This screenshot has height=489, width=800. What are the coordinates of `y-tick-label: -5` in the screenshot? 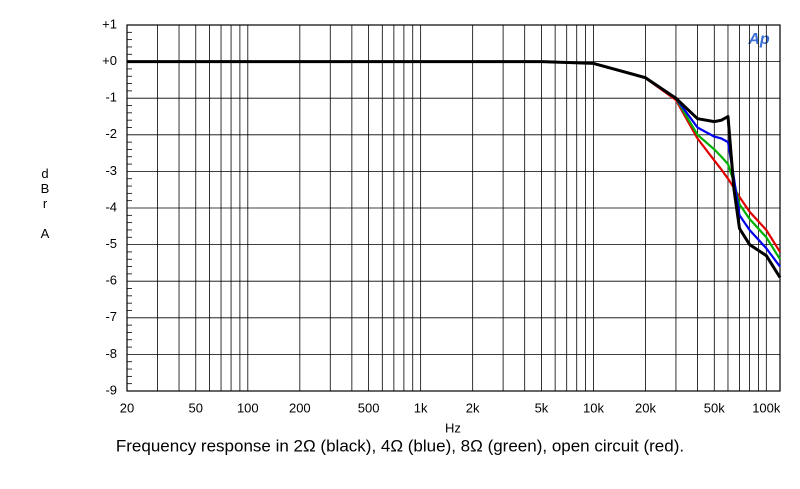 It's located at (111, 243).